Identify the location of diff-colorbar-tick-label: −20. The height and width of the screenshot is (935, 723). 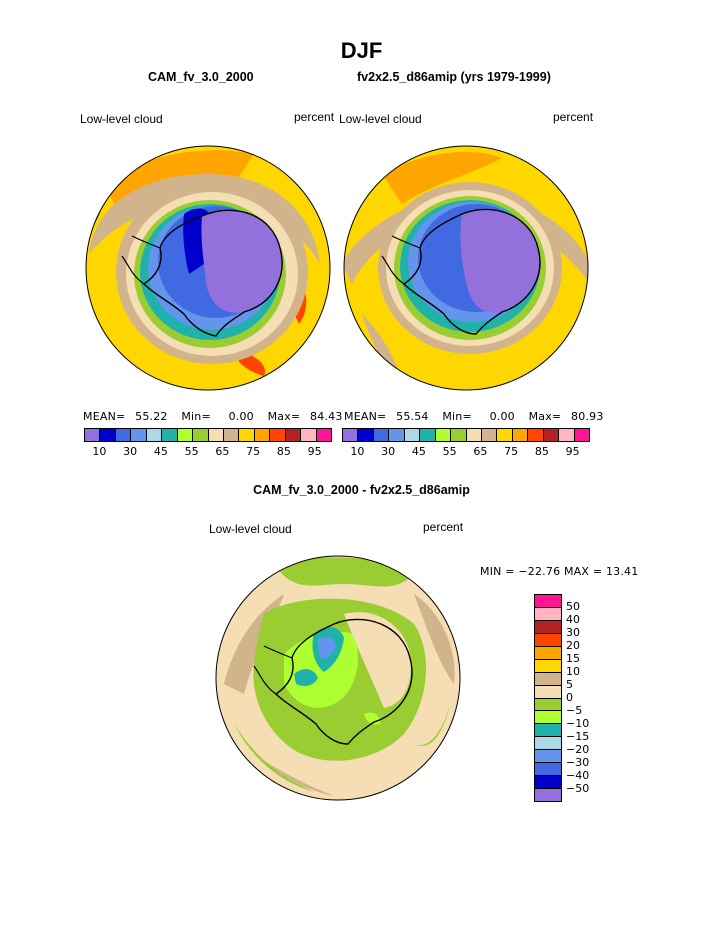
(578, 749).